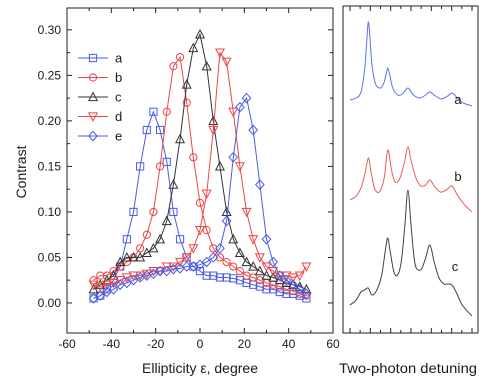 The height and width of the screenshot is (382, 483). What do you see at coordinates (50, 212) in the screenshot?
I see `y-tick-label: 0.10` at bounding box center [50, 212].